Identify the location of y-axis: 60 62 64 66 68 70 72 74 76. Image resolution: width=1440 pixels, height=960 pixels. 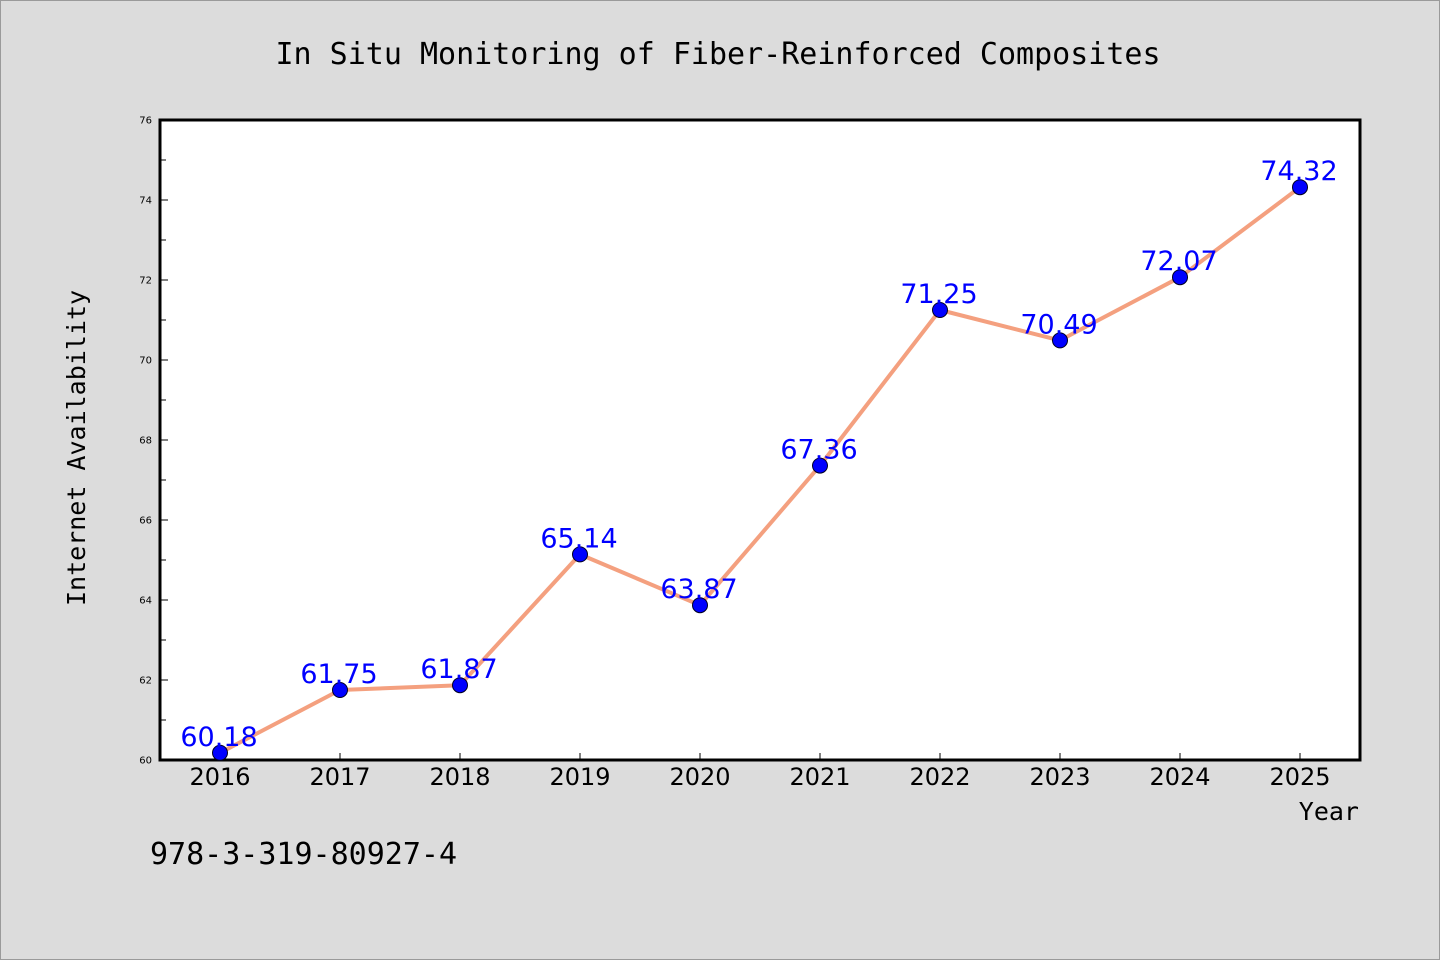
(153, 441).